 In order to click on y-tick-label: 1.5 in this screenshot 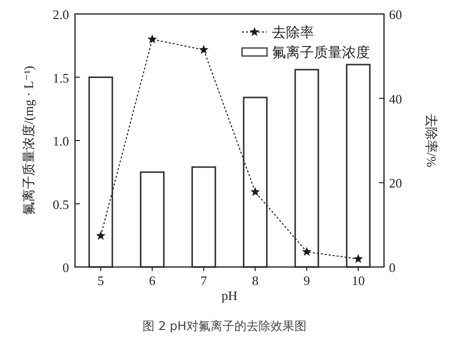, I will do `click(60, 78)`.